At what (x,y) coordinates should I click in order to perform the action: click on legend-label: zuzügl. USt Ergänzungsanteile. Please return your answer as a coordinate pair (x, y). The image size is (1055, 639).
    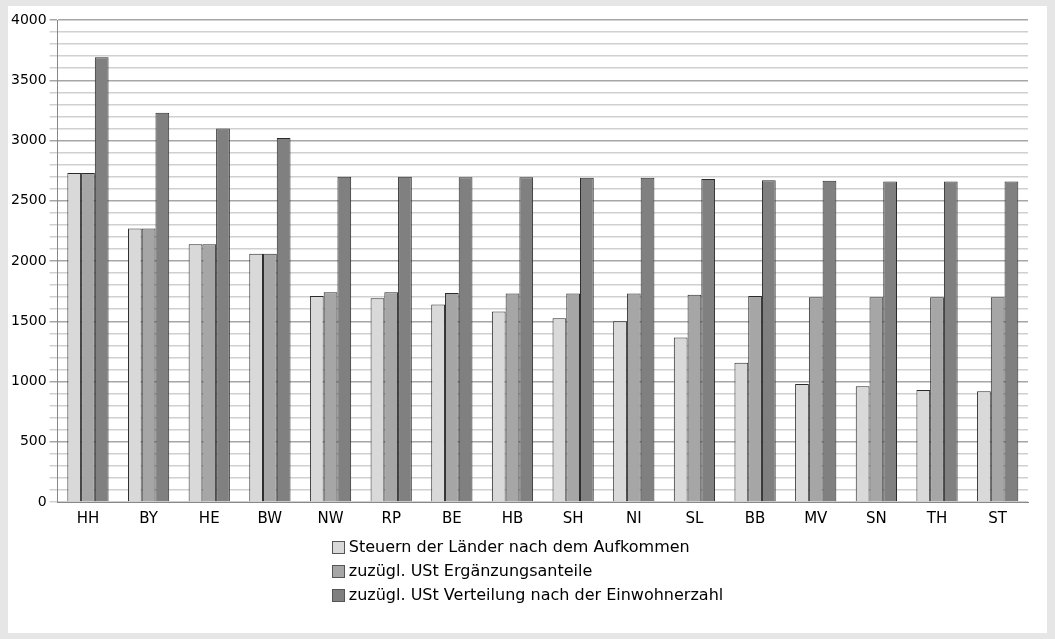
    Looking at the image, I should click on (470, 571).